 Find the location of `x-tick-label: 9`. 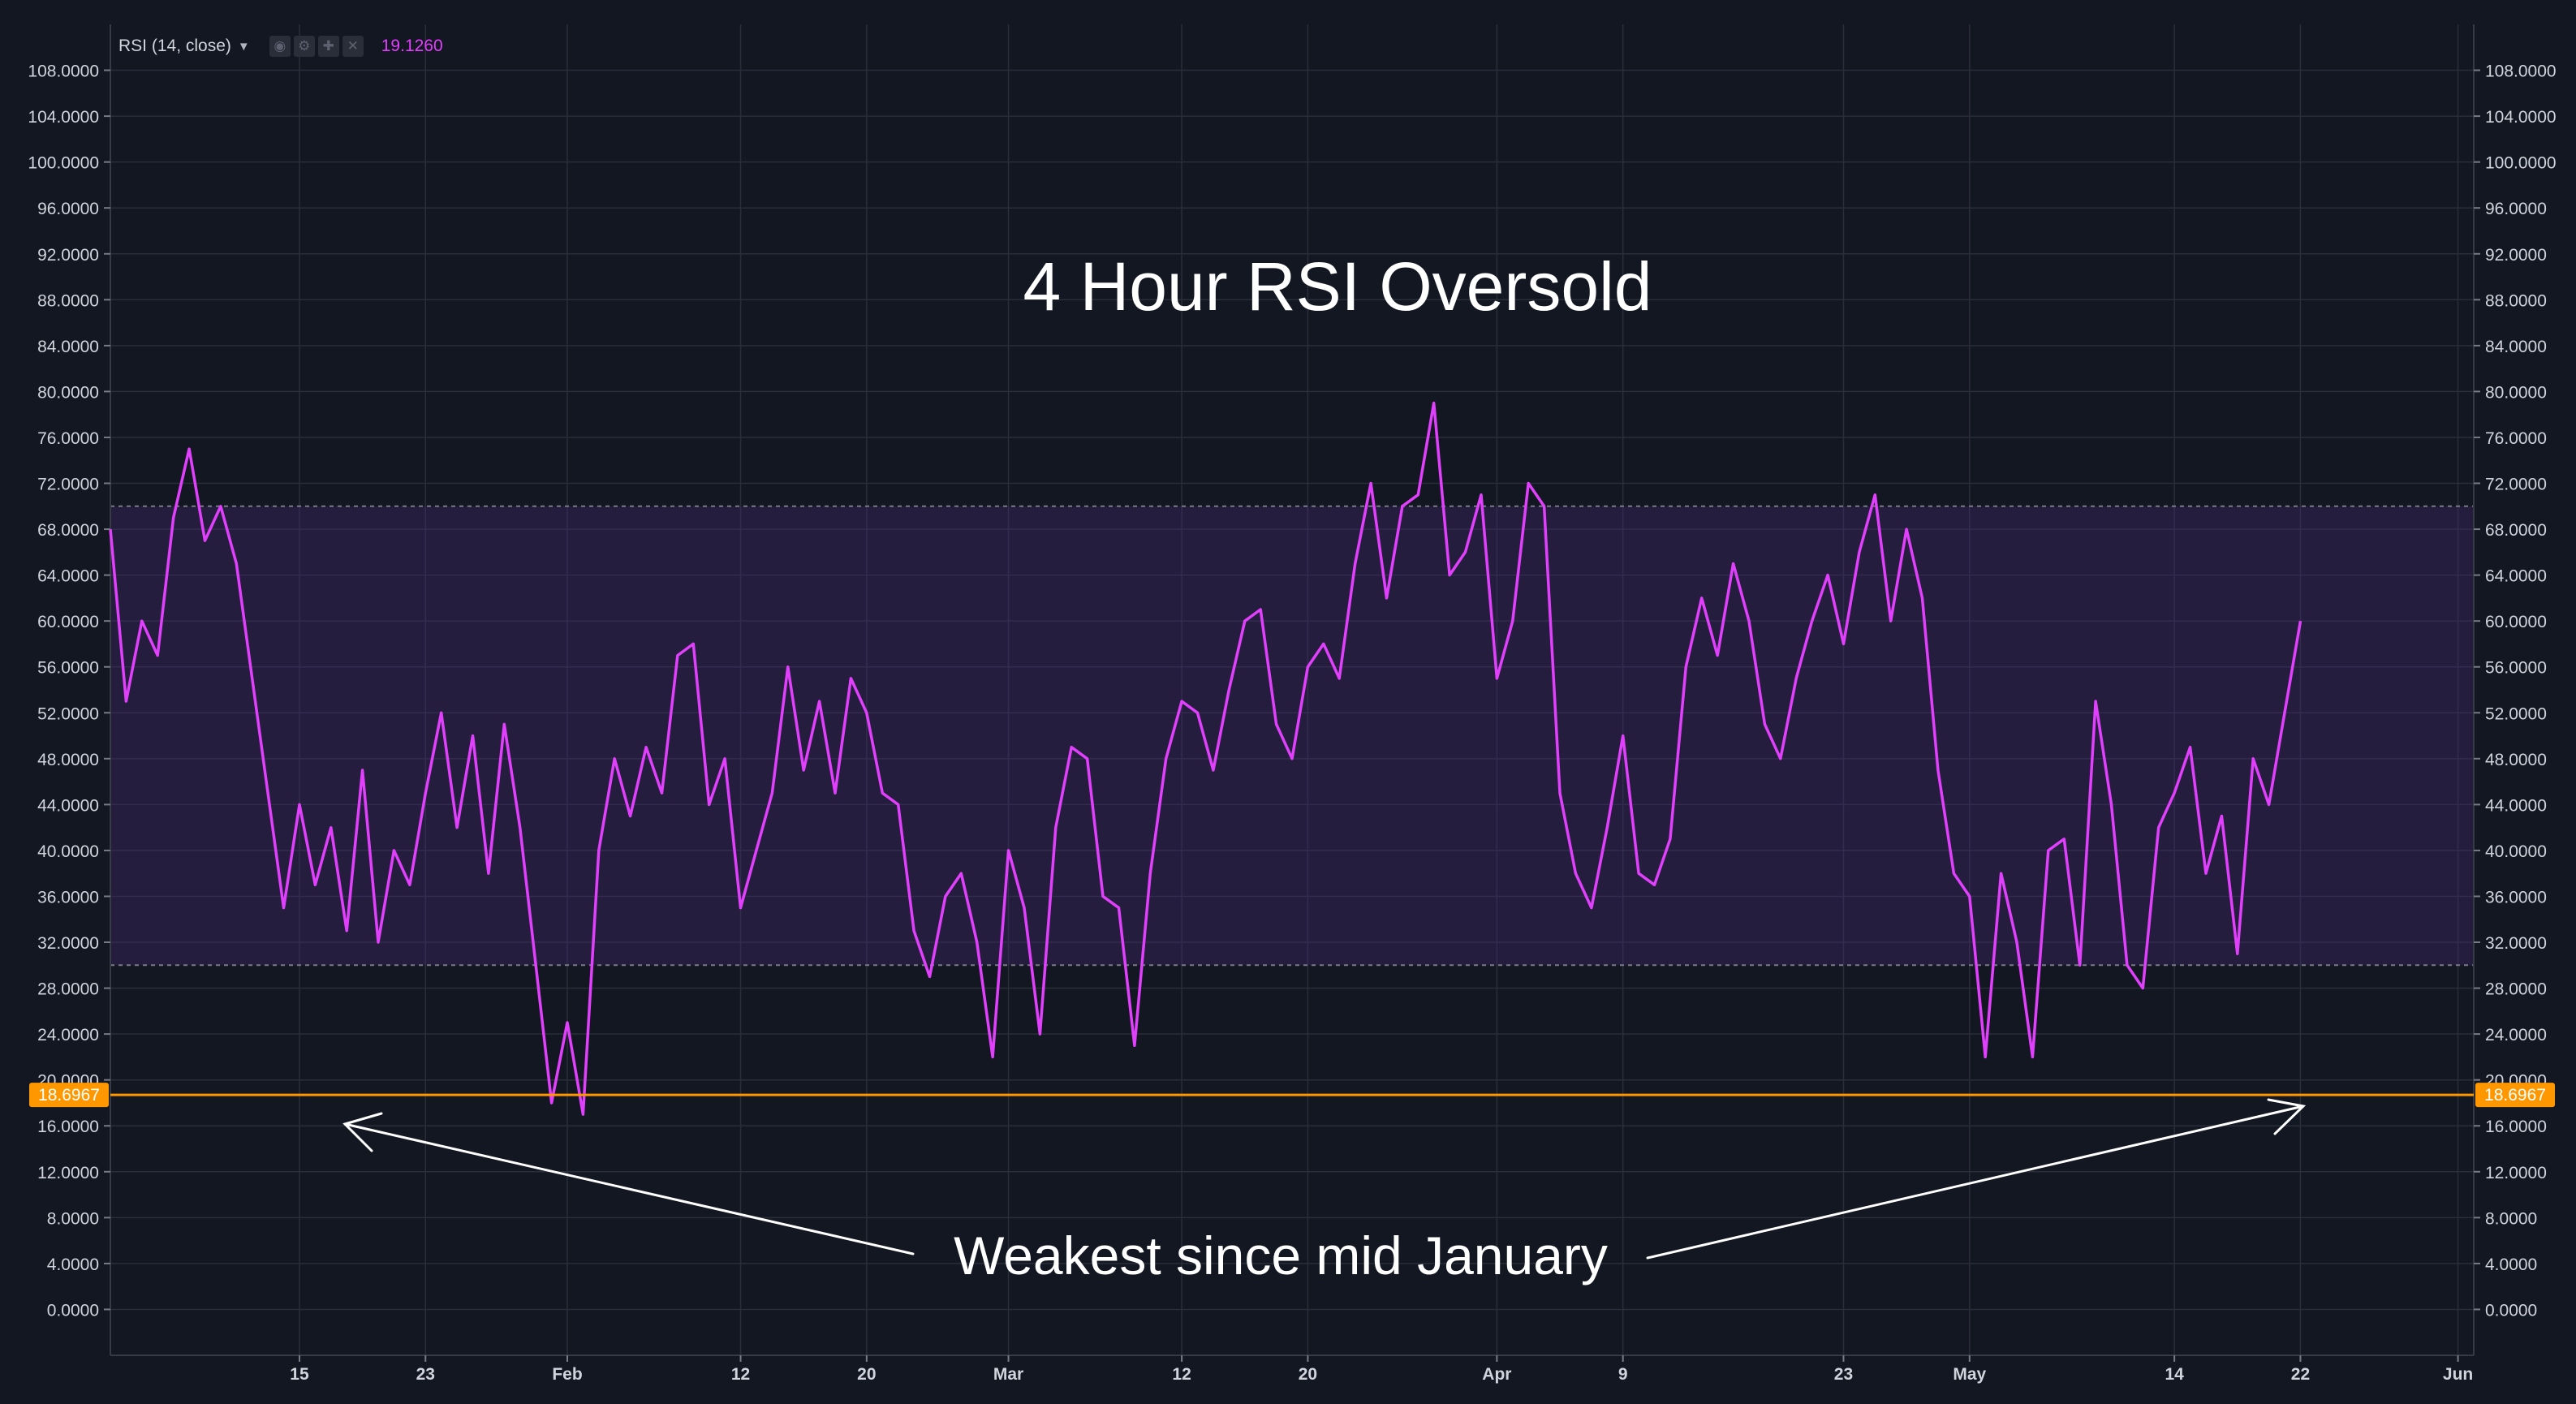

x-tick-label: 9 is located at coordinates (1623, 1375).